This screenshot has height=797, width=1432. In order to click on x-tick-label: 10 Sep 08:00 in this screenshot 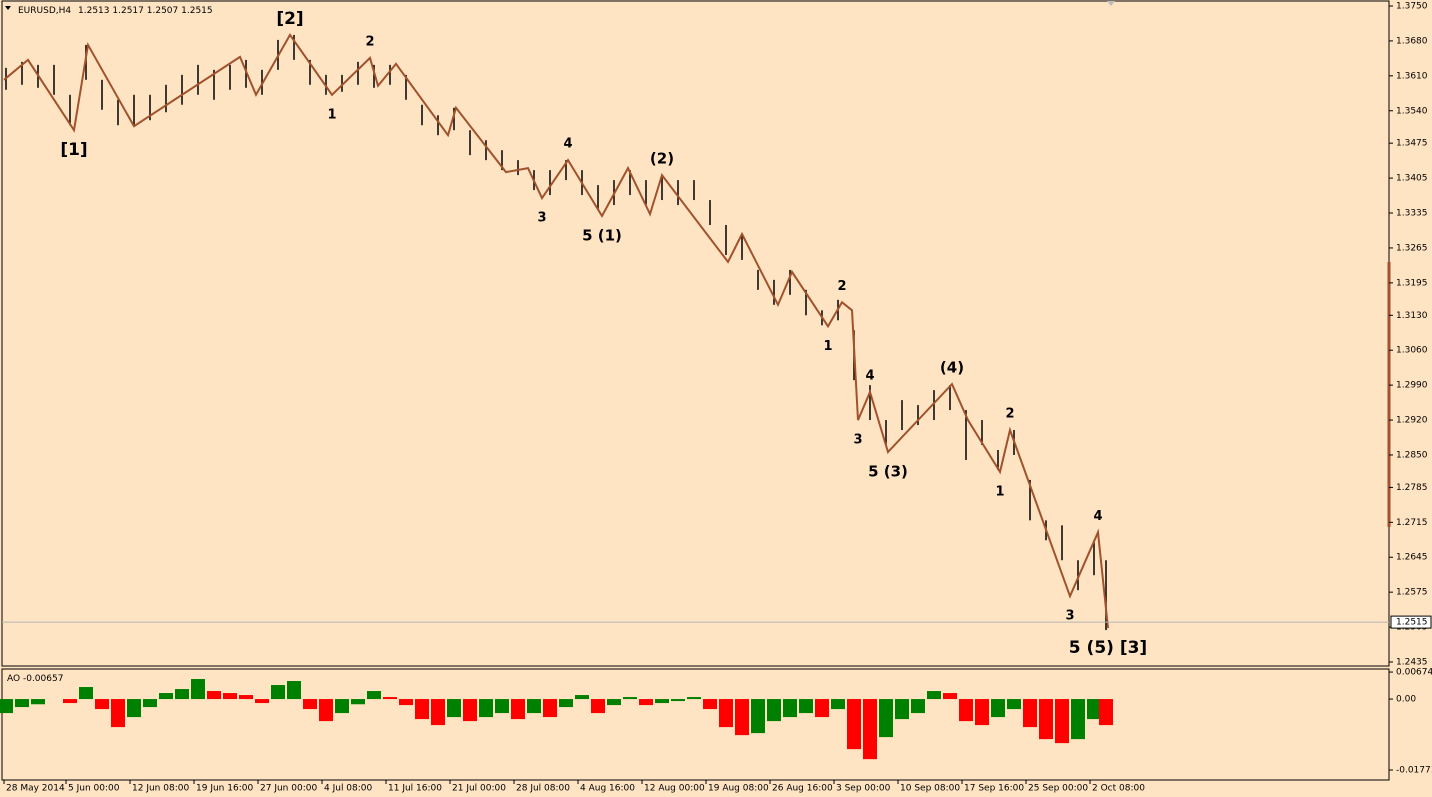, I will do `click(930, 789)`.